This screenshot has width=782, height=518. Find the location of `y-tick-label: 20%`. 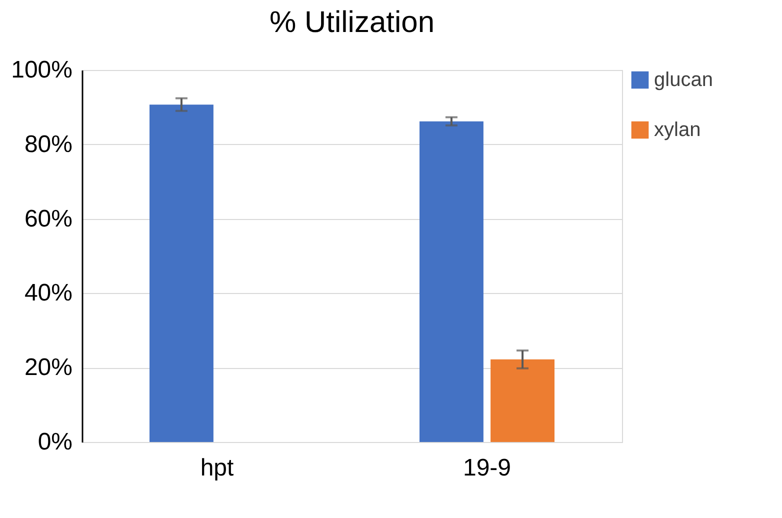

y-tick-label: 20% is located at coordinates (48, 368).